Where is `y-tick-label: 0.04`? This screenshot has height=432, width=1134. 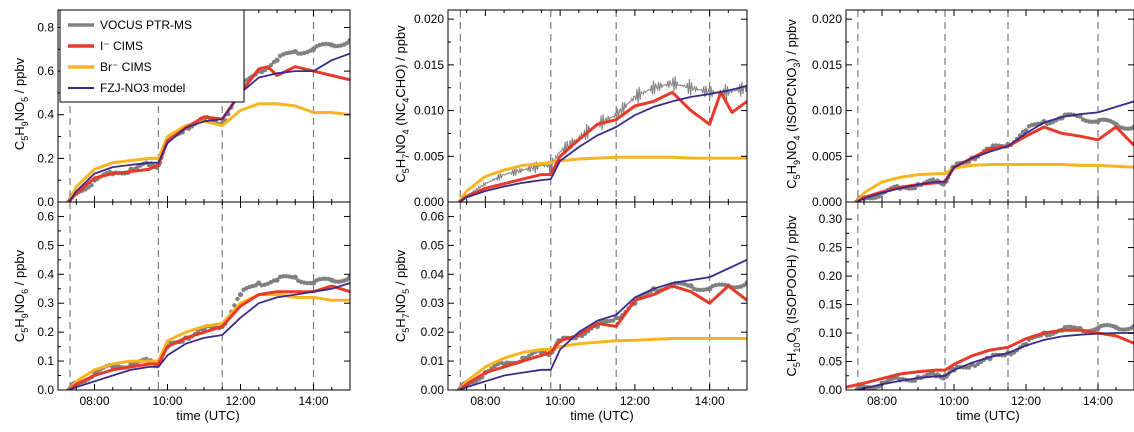
y-tick-label: 0.04 is located at coordinates (433, 274).